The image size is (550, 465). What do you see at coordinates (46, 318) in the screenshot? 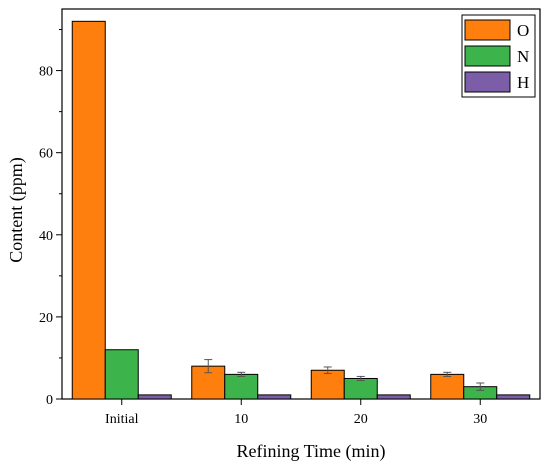
I see `y-tick-label: 20` at bounding box center [46, 318].